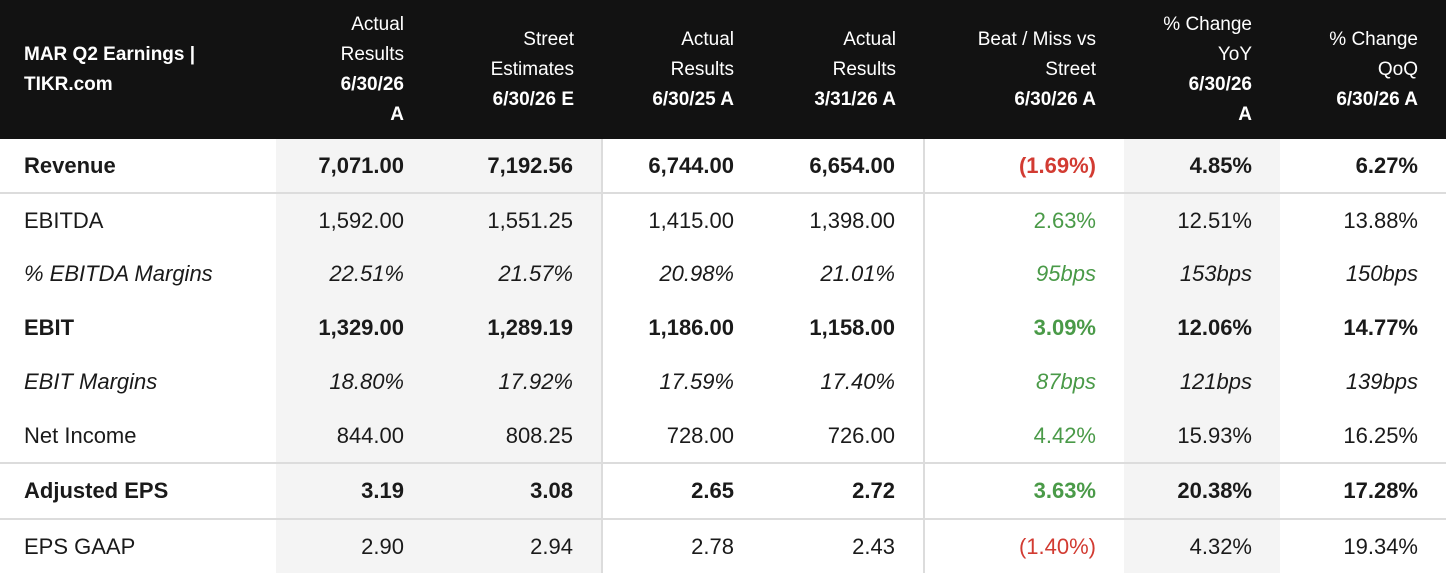 Image resolution: width=1446 pixels, height=576 pixels. What do you see at coordinates (855, 69) in the screenshot?
I see `col-header-actual-q1-26: Actual Results 3/31/26 A` at bounding box center [855, 69].